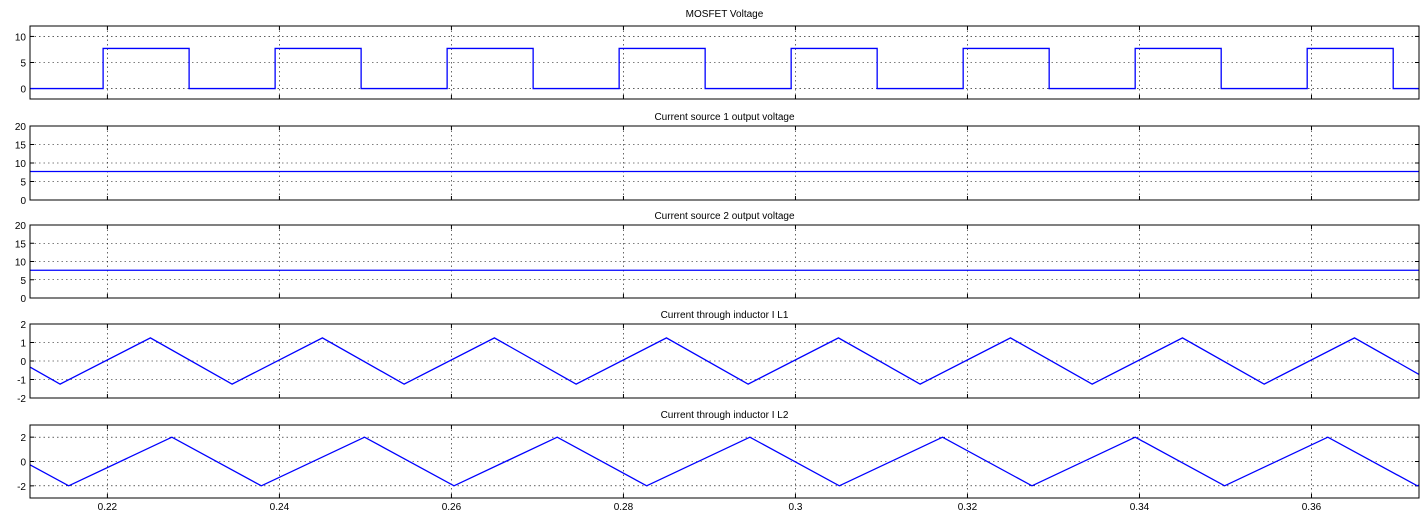  What do you see at coordinates (725, 315) in the screenshot?
I see `panel-title-4: Current through inductor I L1` at bounding box center [725, 315].